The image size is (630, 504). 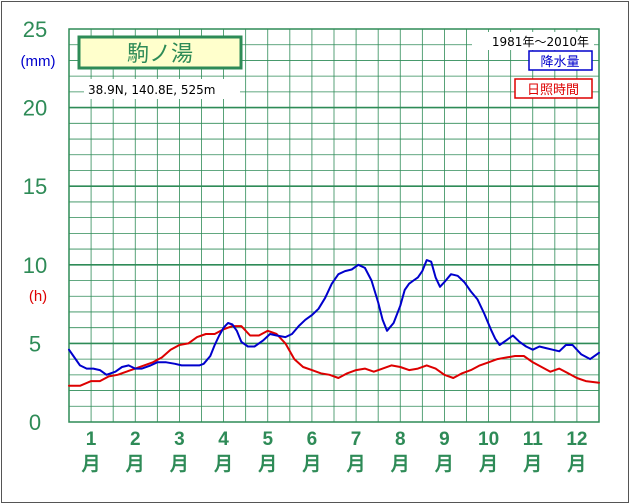 I want to click on legend-precipitation-box, so click(x=560, y=60).